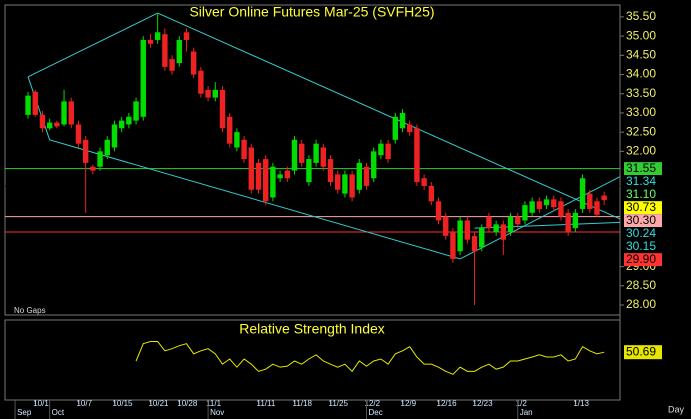 The width and height of the screenshot is (691, 419). I want to click on y-tick-label: 33.50, so click(641, 93).